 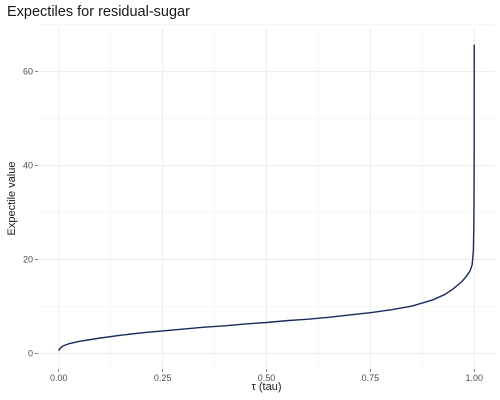 What do you see at coordinates (28, 260) in the screenshot?
I see `y-tick-label: 20` at bounding box center [28, 260].